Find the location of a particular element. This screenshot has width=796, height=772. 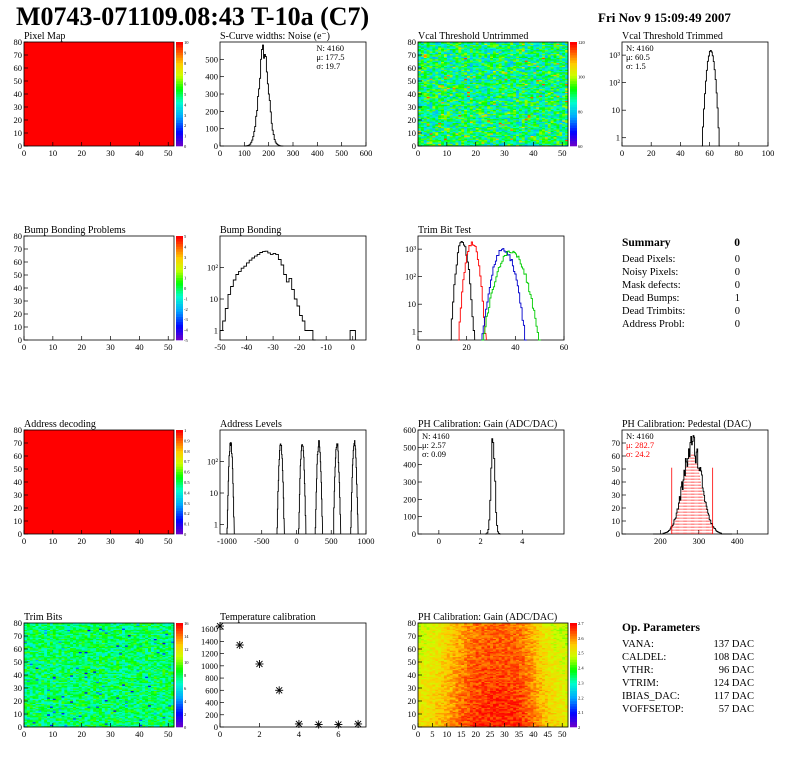

y-tick-label: 30 is located at coordinates (18, 107).